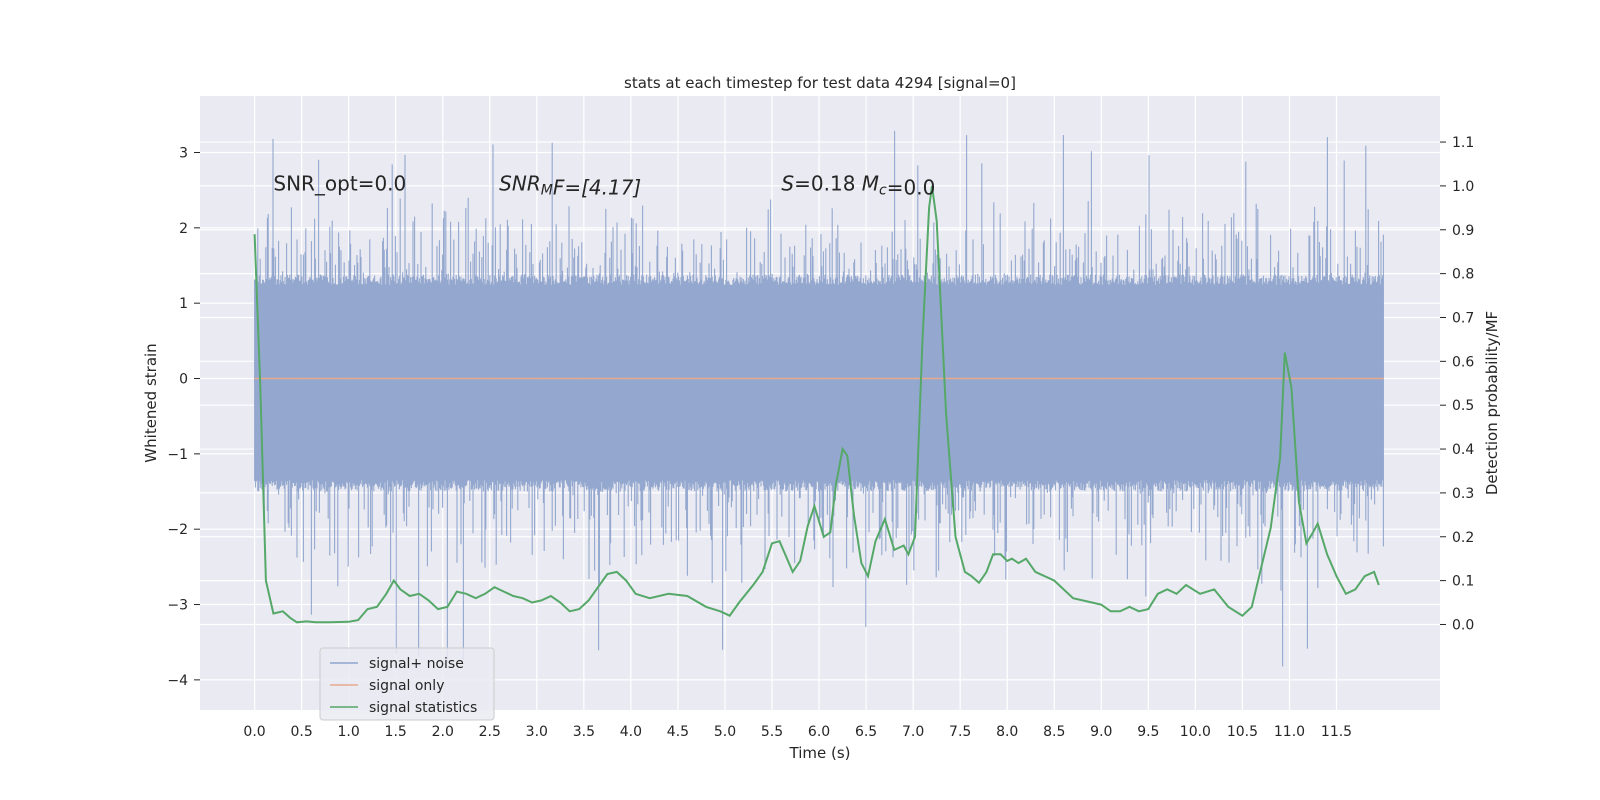 The width and height of the screenshot is (1600, 800). I want to click on x-tick-label: 1.5, so click(396, 732).